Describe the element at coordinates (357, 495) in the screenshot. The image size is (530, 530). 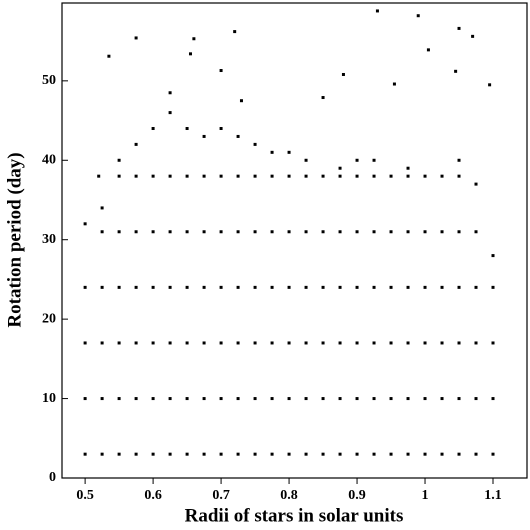
I see `x-tick-label: 0.9` at that location.